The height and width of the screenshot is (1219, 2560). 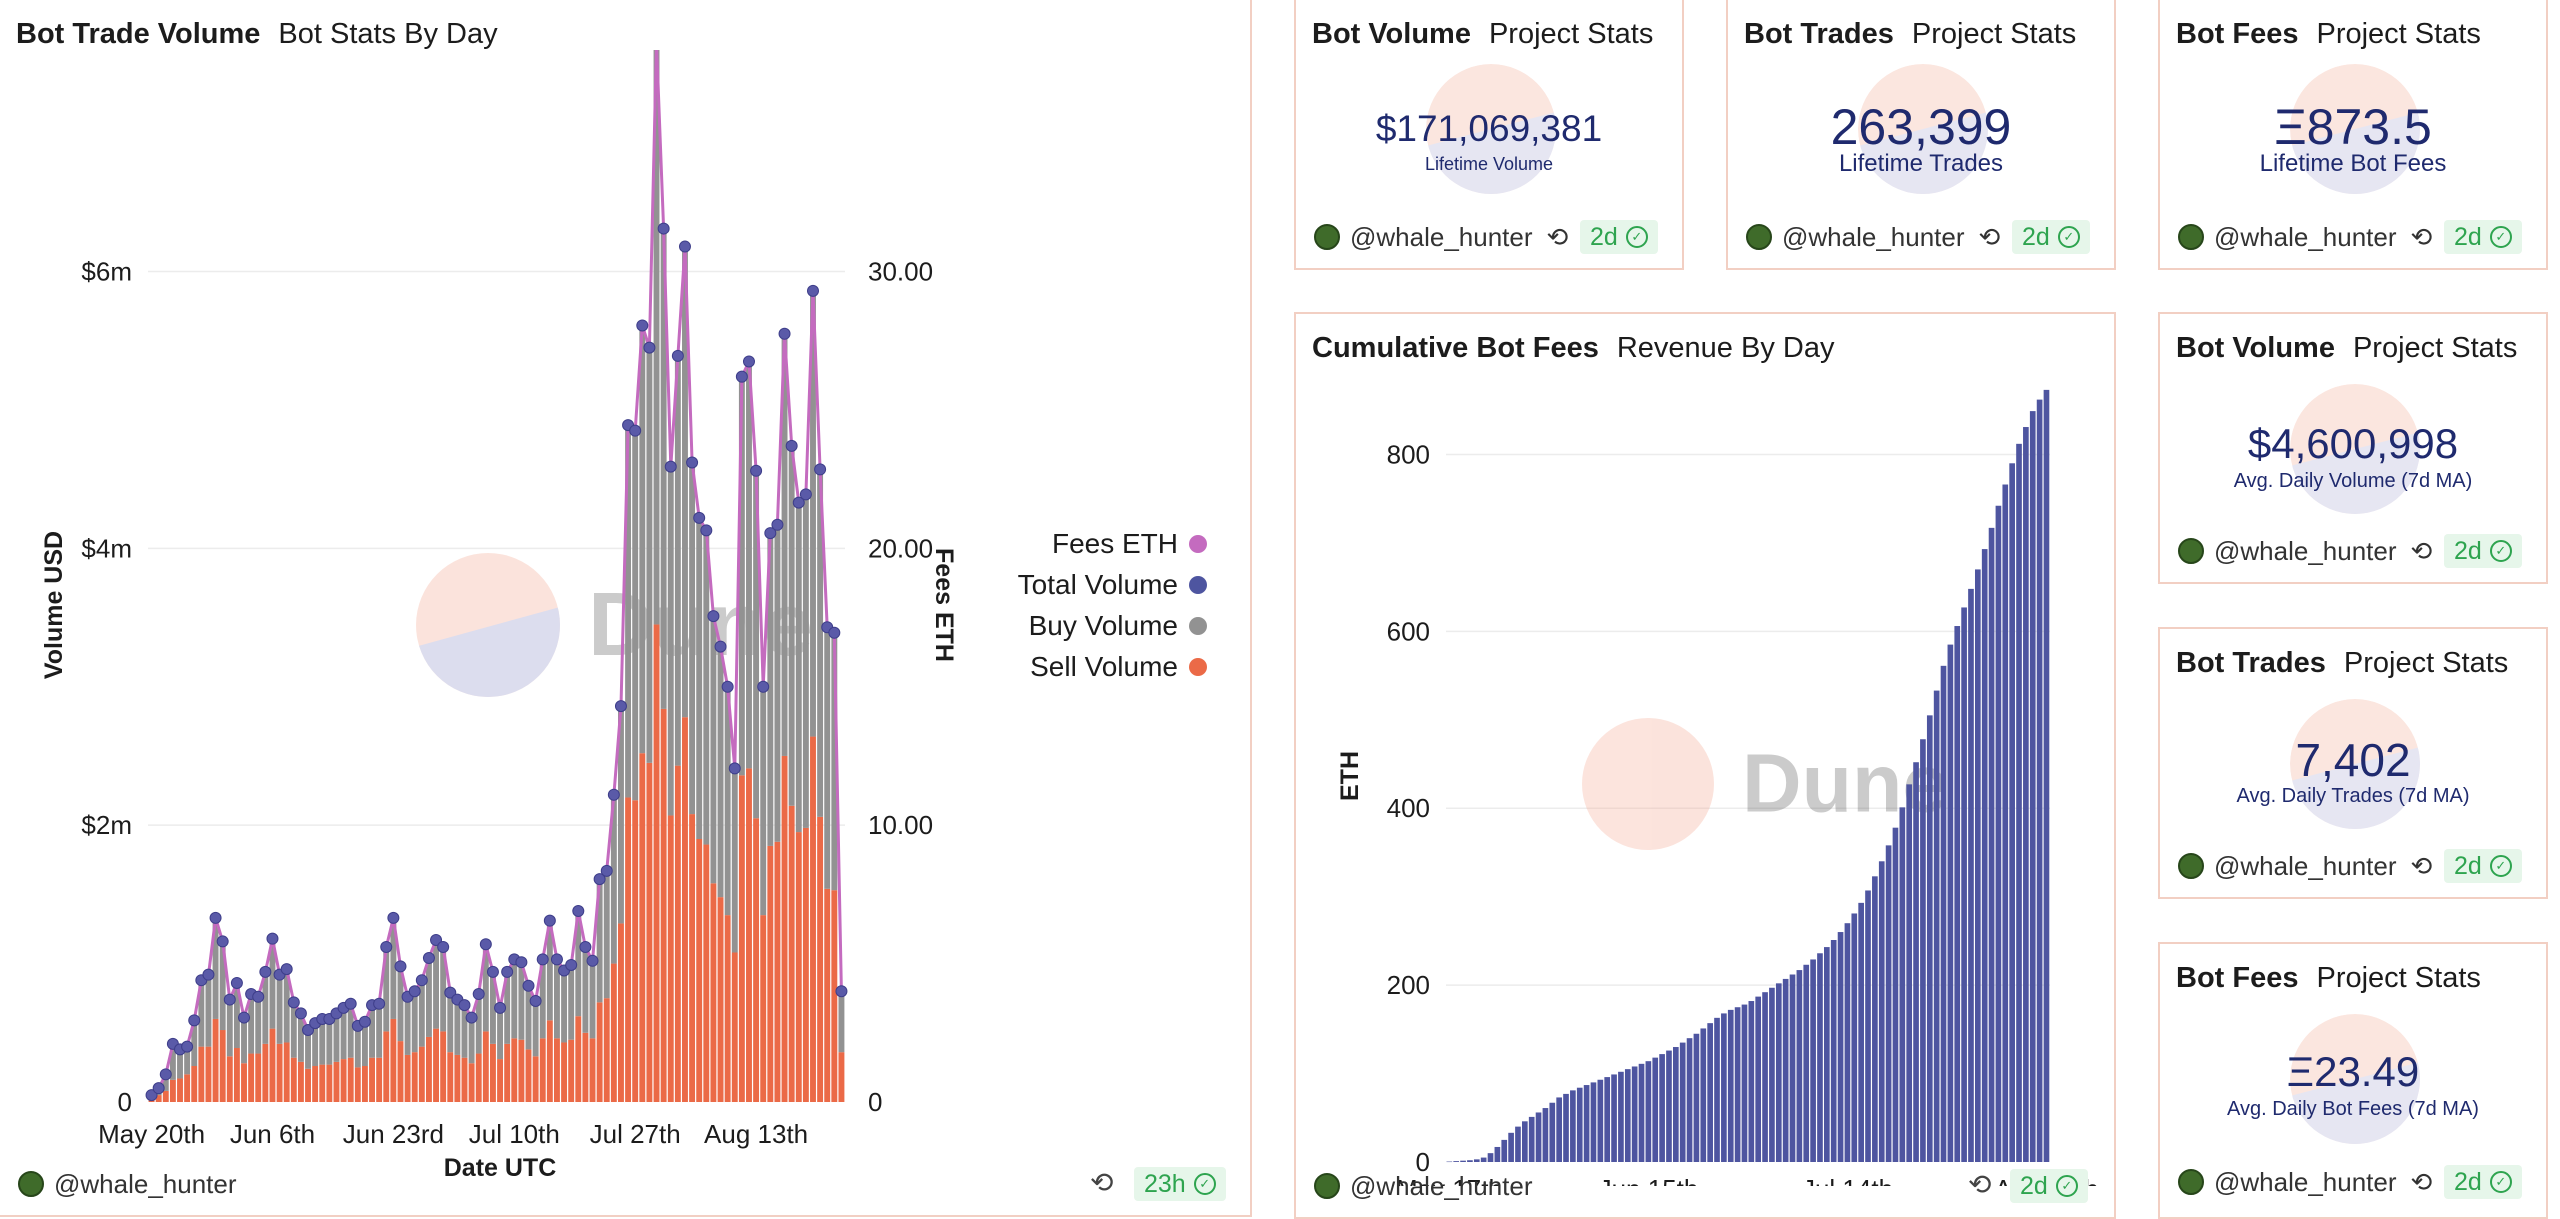 I want to click on x-tick-label: May 17th, so click(x=1449, y=1180).